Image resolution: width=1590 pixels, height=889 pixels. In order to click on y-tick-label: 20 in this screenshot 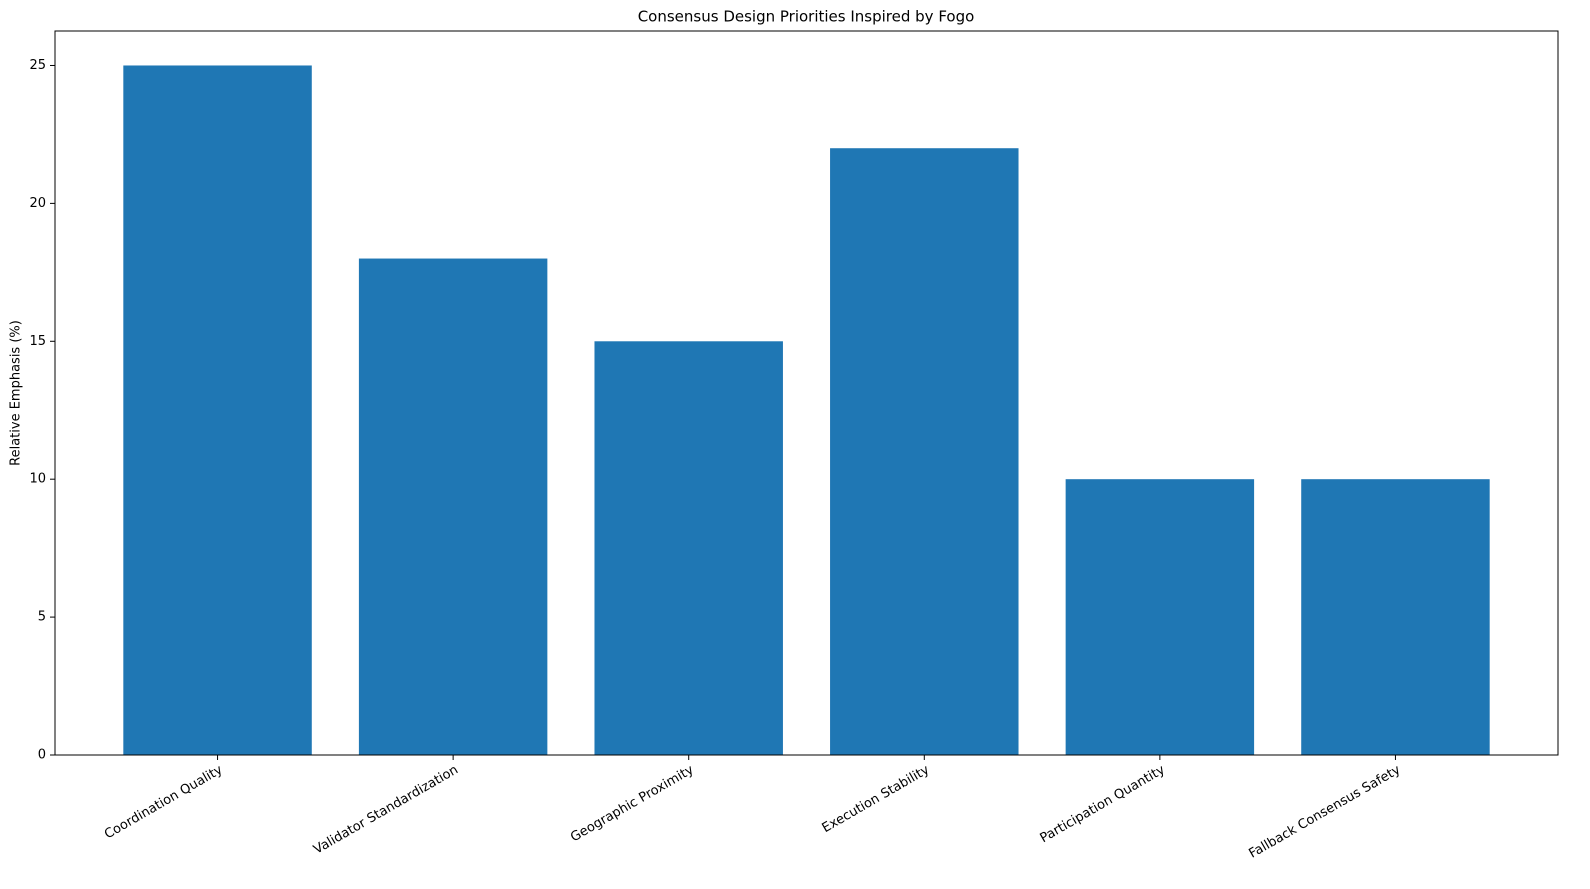, I will do `click(37, 203)`.